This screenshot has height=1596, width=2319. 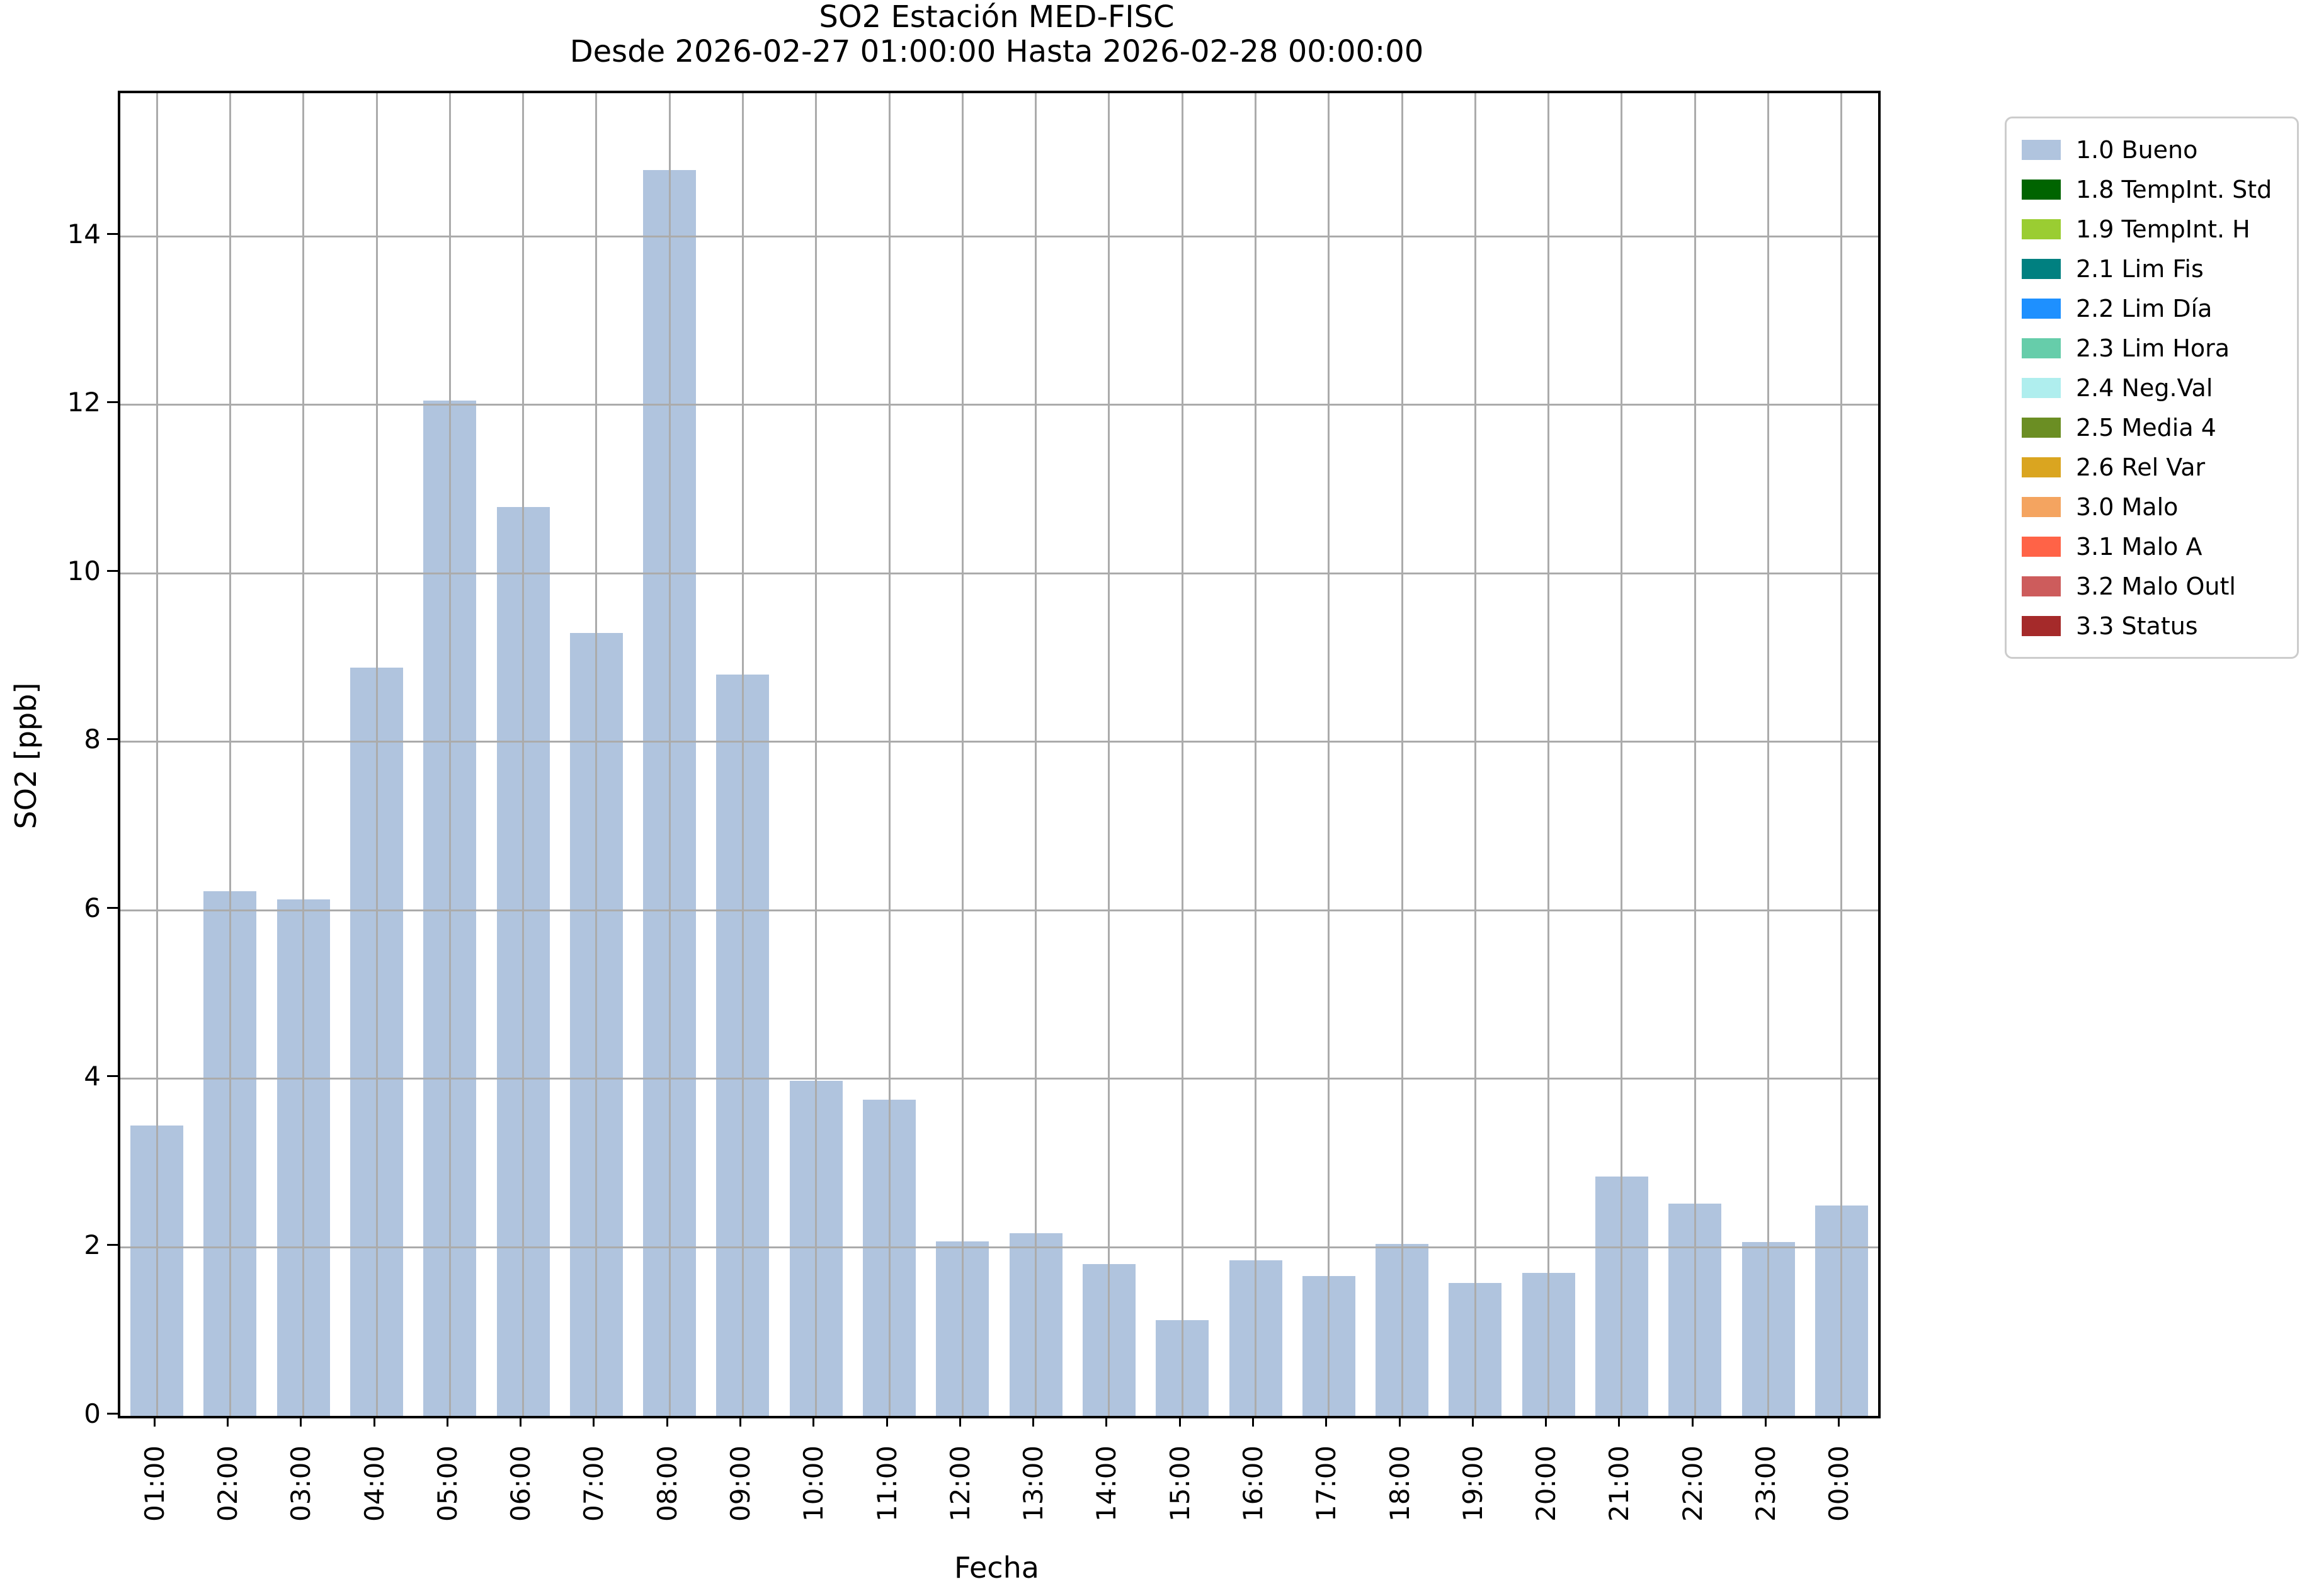 What do you see at coordinates (92, 1413) in the screenshot?
I see `y-tick-label: 0` at bounding box center [92, 1413].